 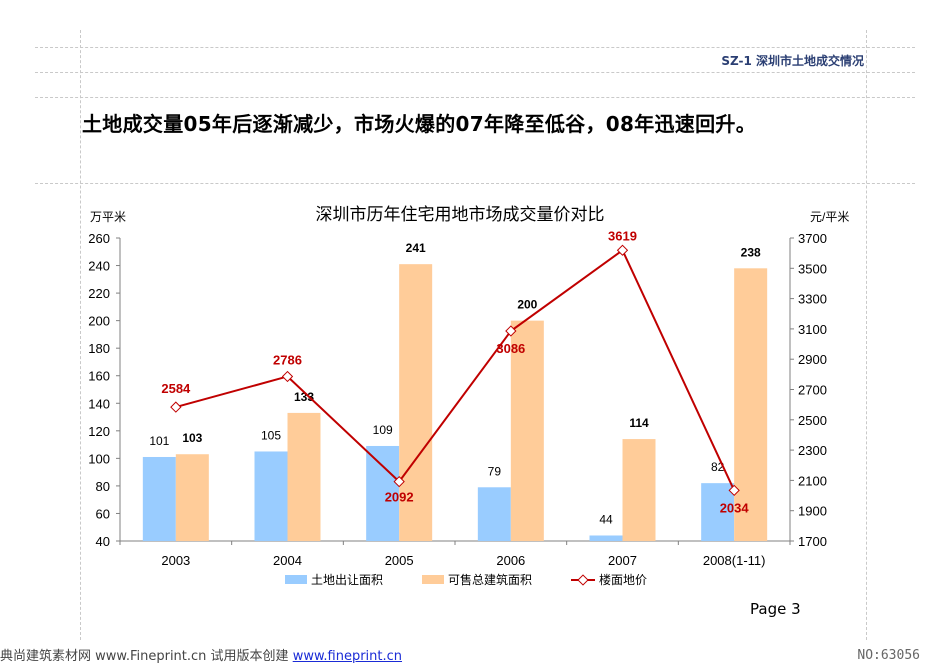 I want to click on y-tick-label: 120, so click(x=99, y=431).